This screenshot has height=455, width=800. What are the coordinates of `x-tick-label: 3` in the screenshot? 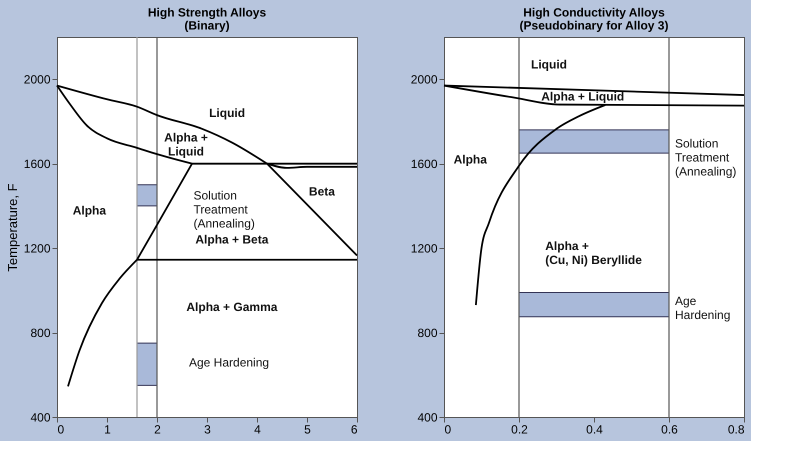 It's located at (208, 429).